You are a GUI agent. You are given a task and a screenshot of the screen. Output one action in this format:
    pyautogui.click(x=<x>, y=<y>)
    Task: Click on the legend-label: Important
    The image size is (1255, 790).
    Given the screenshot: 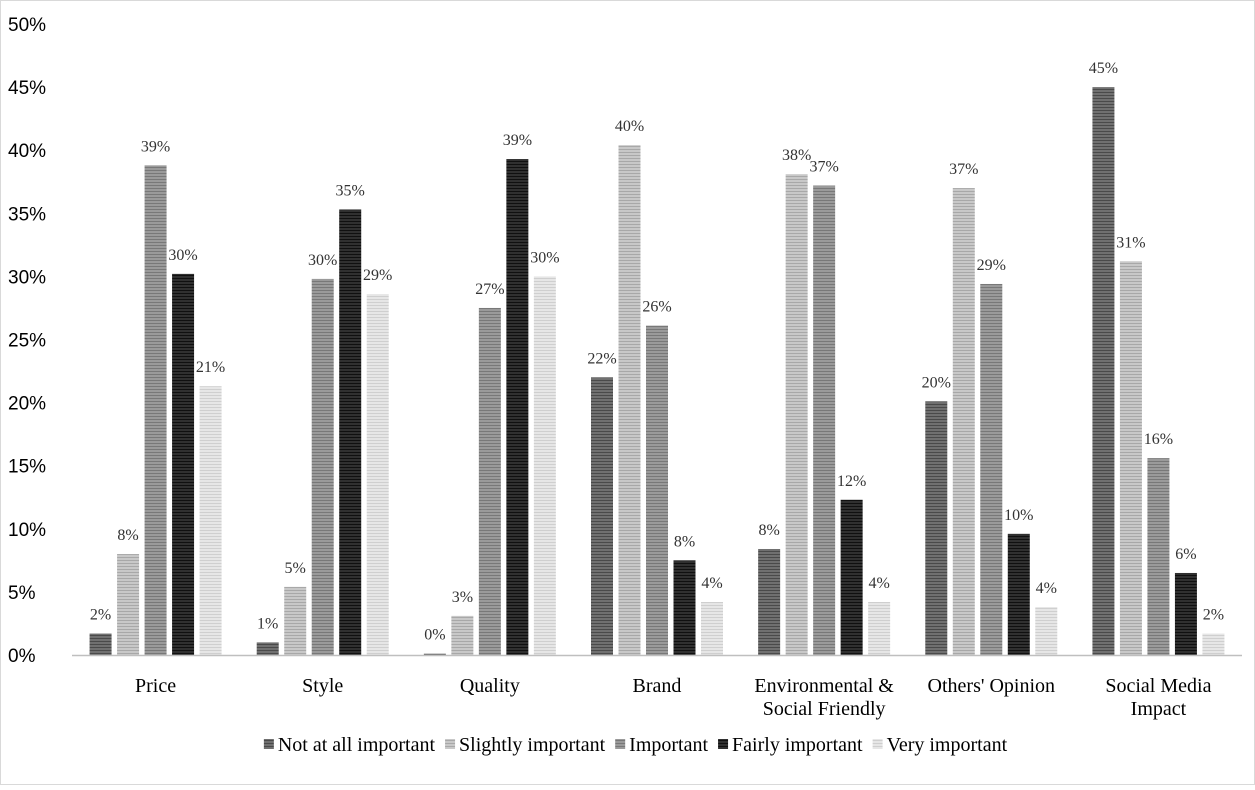 What is the action you would take?
    pyautogui.click(x=668, y=745)
    